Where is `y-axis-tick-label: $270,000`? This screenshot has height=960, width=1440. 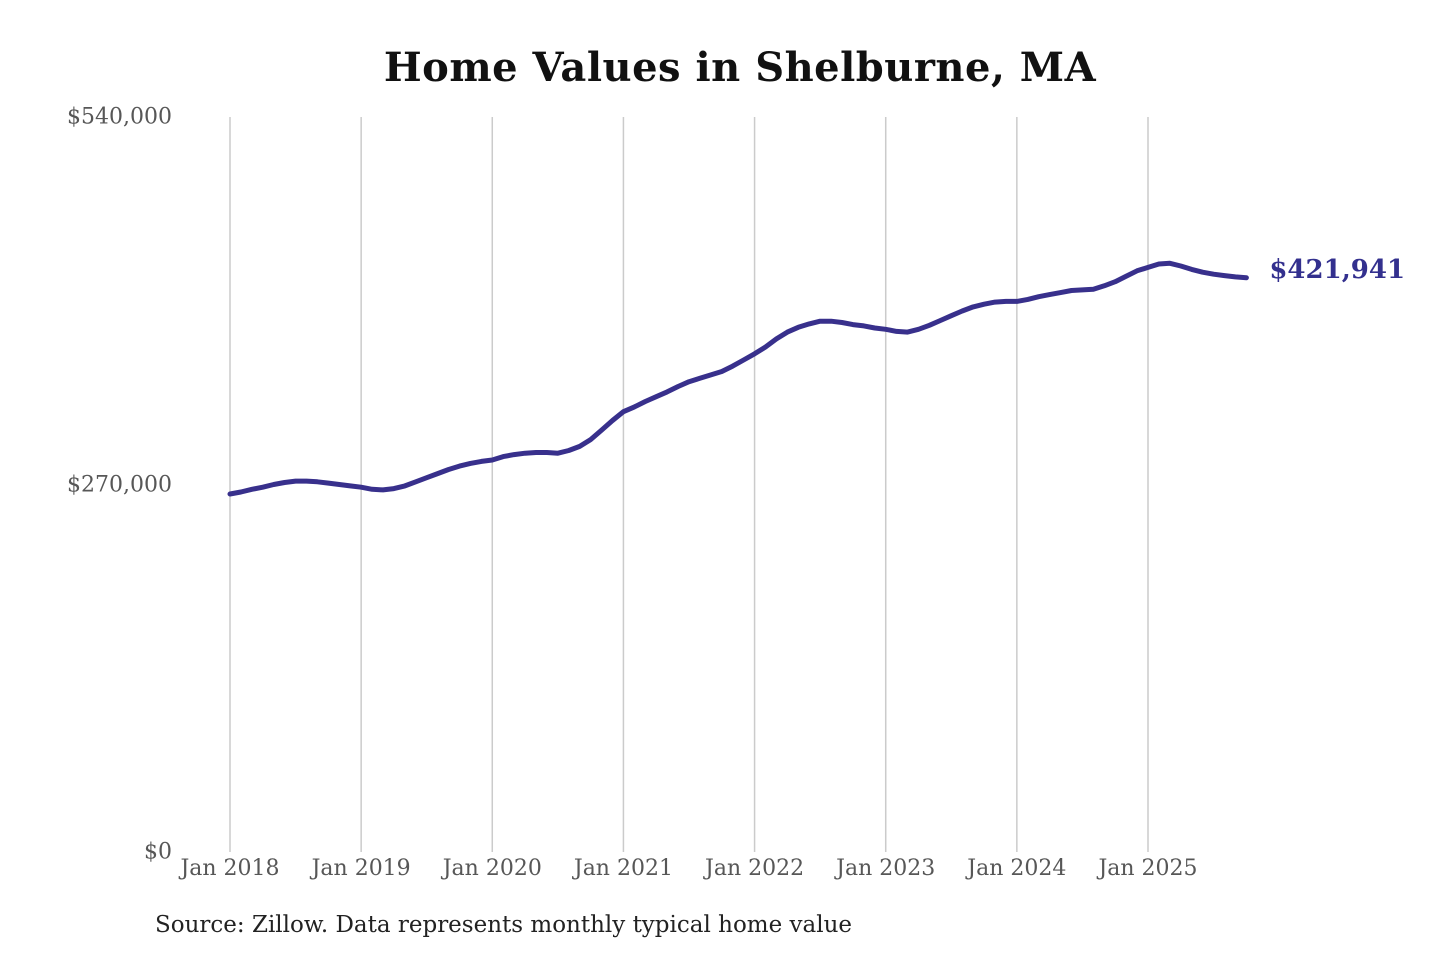
y-axis-tick-label: $270,000 is located at coordinates (119, 484).